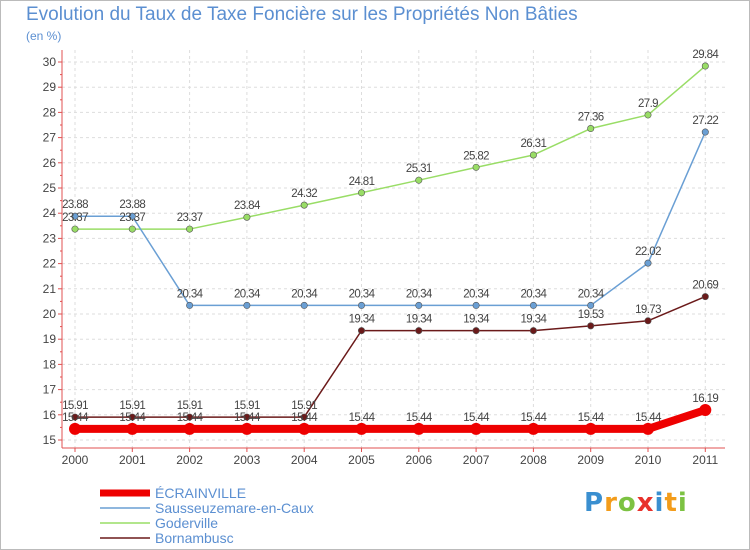  I want to click on logo-letter: P, so click(594, 503).